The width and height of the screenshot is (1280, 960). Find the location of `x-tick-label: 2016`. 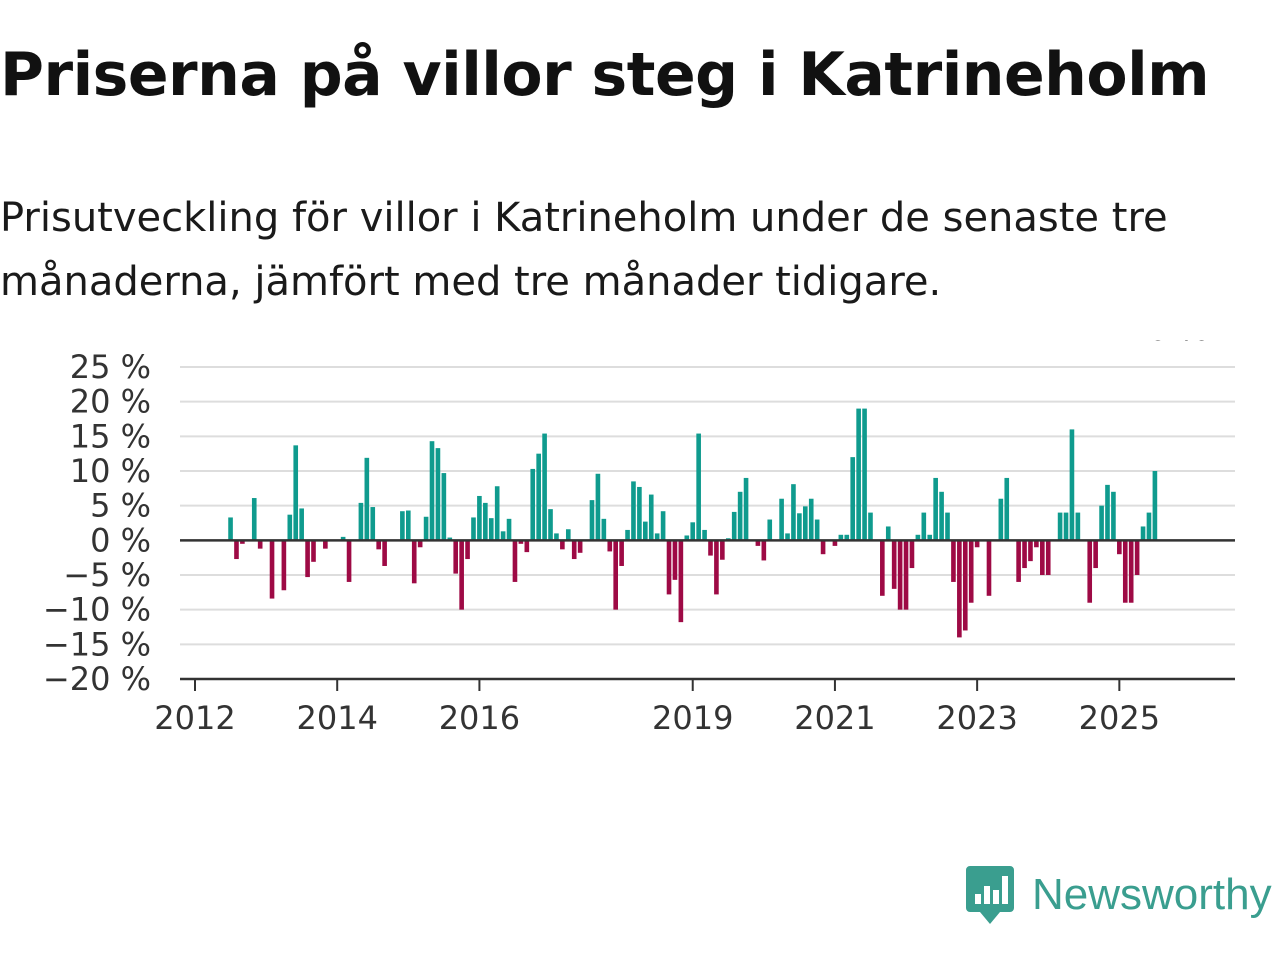

x-tick-label: 2016 is located at coordinates (479, 718).